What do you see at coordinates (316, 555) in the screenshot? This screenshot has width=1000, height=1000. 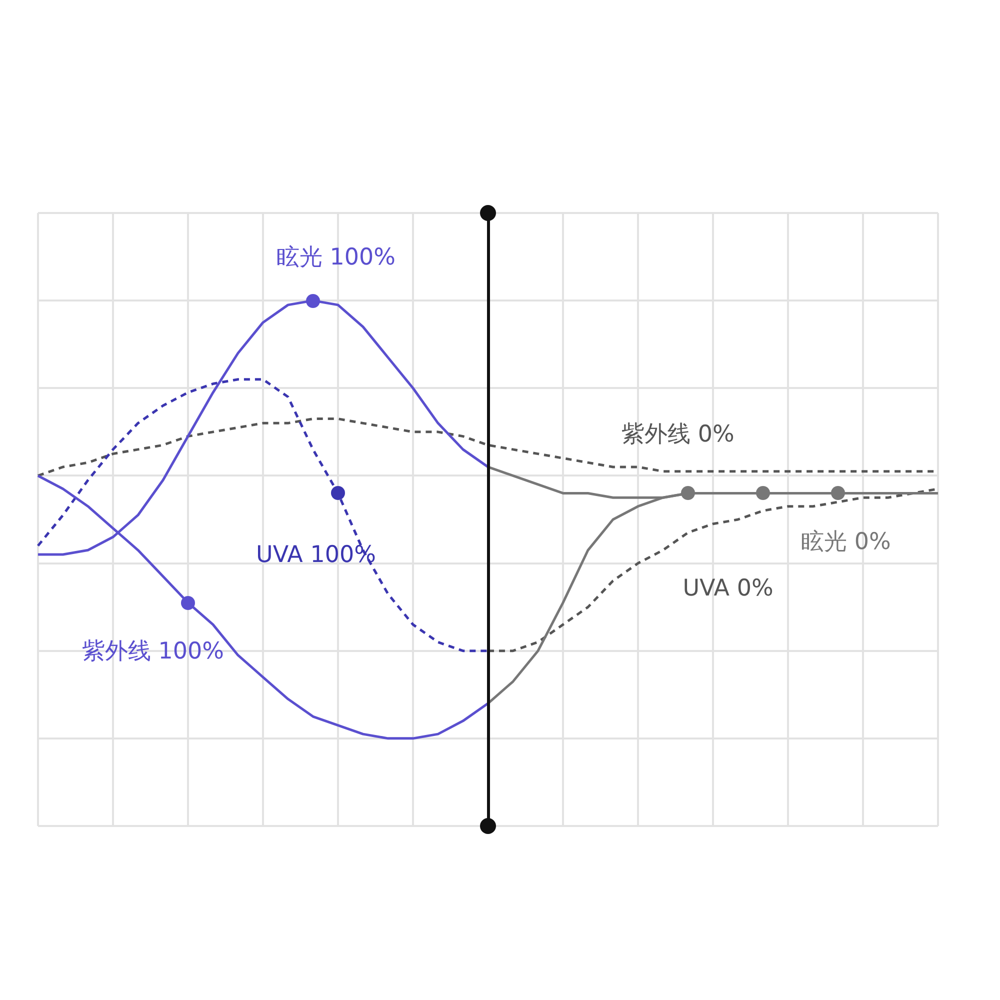 I see `series-label: UVA 100%` at bounding box center [316, 555].